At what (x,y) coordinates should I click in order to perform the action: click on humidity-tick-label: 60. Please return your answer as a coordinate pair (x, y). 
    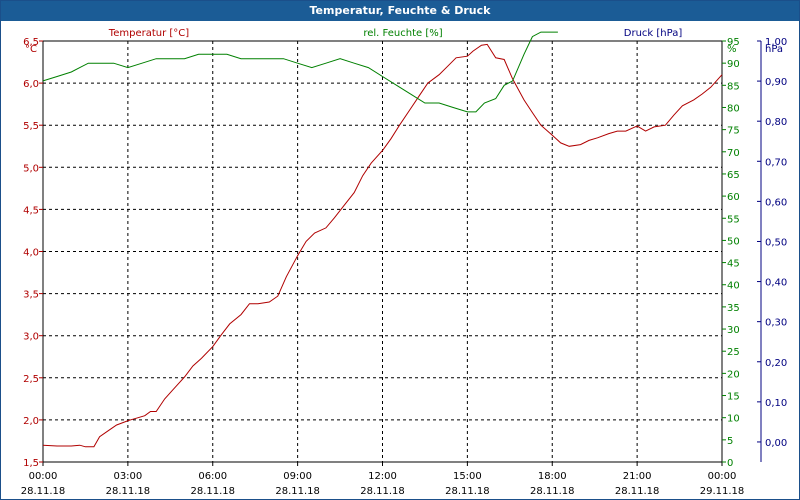
    Looking at the image, I should click on (733, 197).